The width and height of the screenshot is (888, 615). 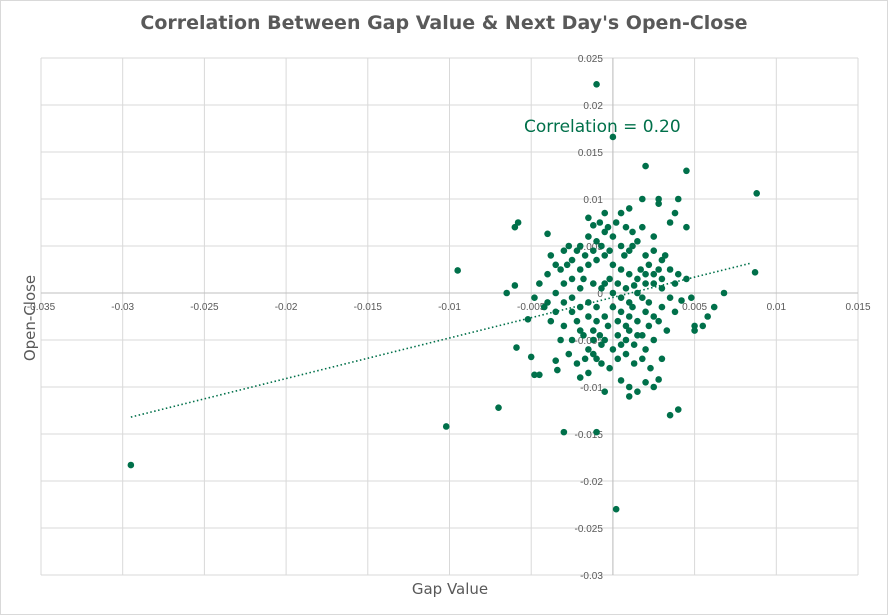 I want to click on x-tick-label: -0.035, so click(x=41, y=307).